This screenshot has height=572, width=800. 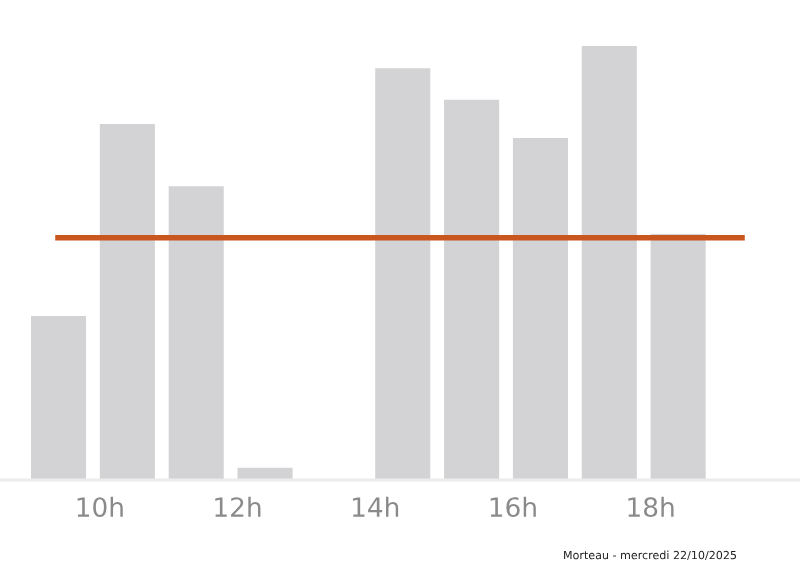 I want to click on x-tick-label: 18h, so click(x=651, y=507).